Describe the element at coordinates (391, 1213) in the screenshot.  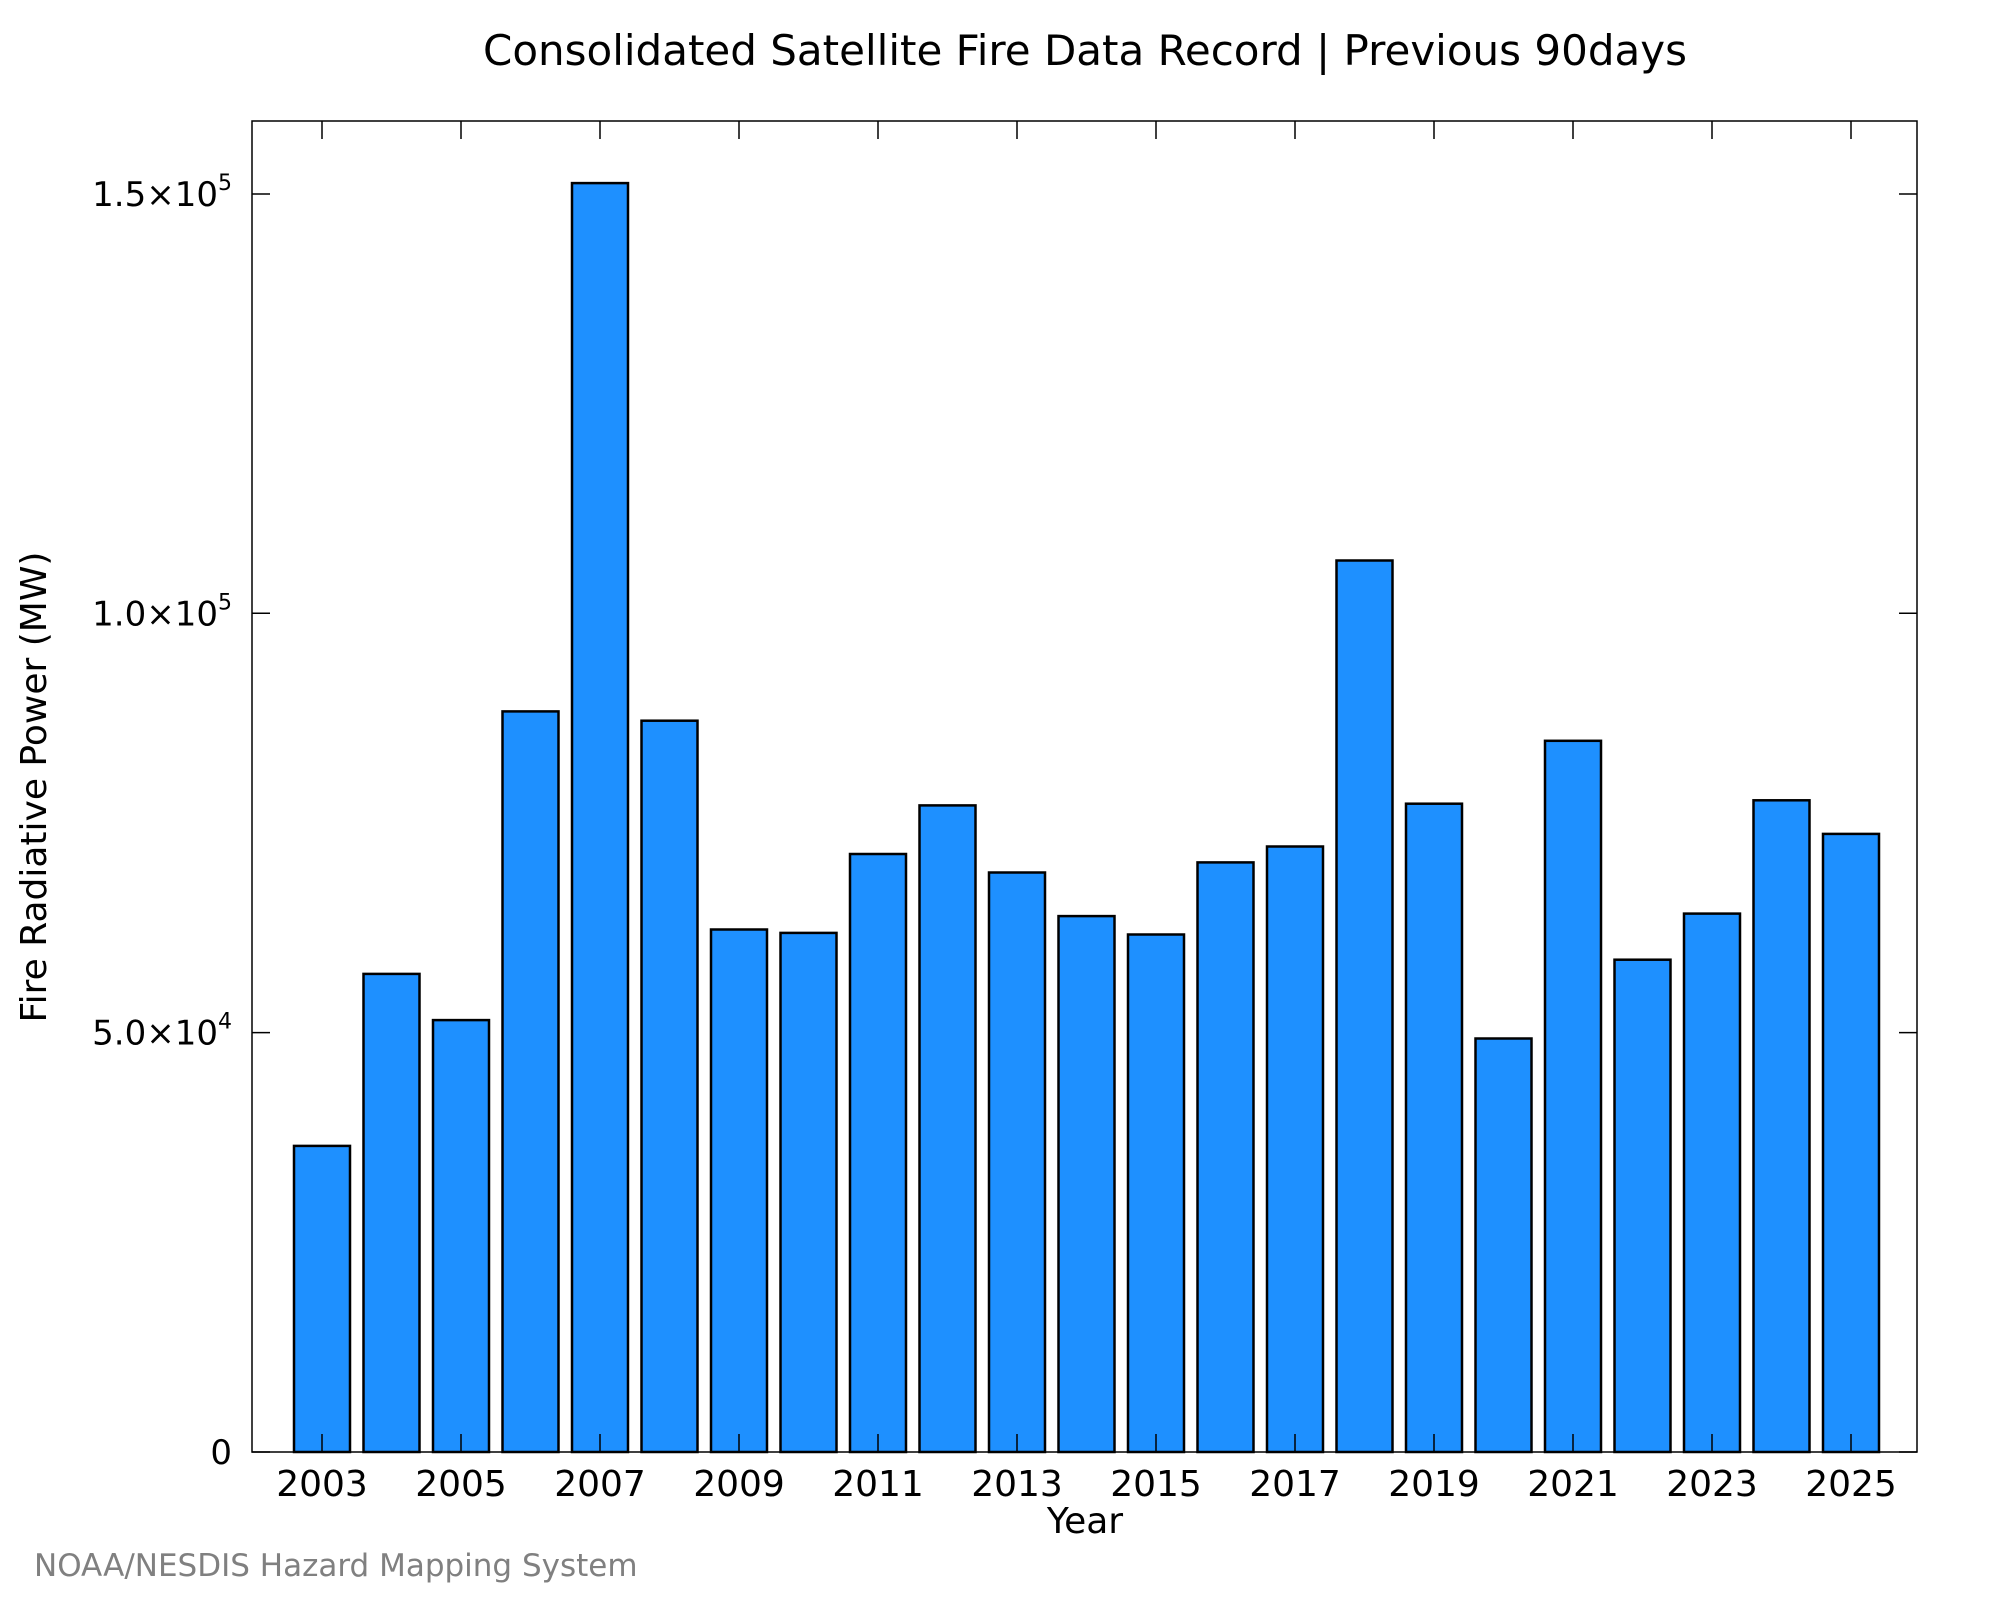
I see `bar-2004` at that location.